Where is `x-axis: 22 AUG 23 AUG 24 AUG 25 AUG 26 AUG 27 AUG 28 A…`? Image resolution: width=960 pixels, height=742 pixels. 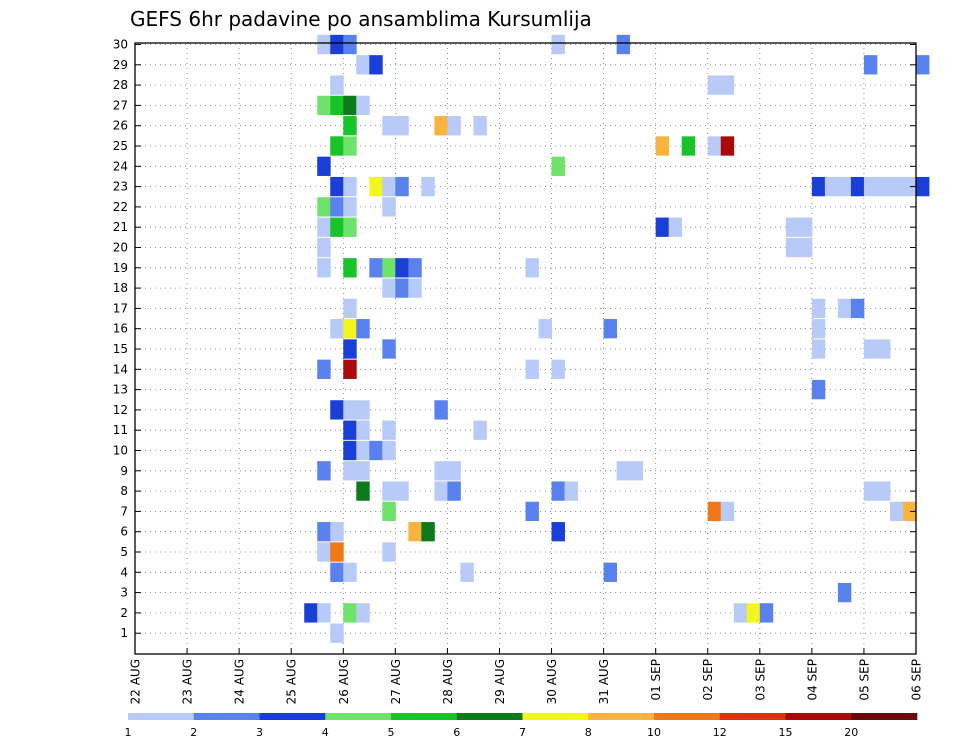
x-axis: 22 AUG 23 AUG 24 AUG 25 AUG 26 AUG 27 AUG 28 A… is located at coordinates (526, 676).